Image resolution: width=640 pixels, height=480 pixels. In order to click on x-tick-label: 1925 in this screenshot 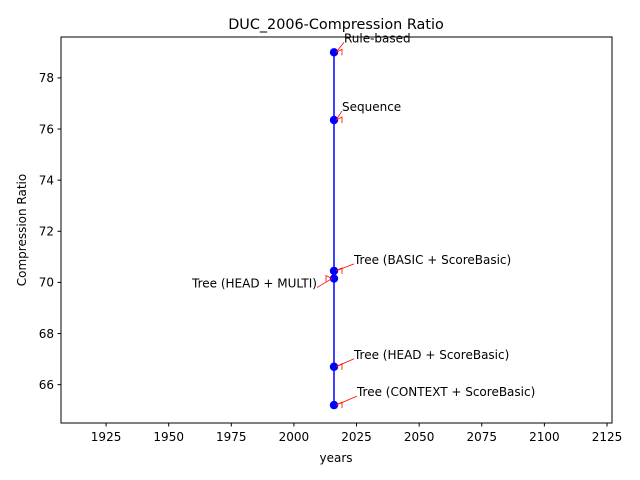, I will do `click(106, 437)`.